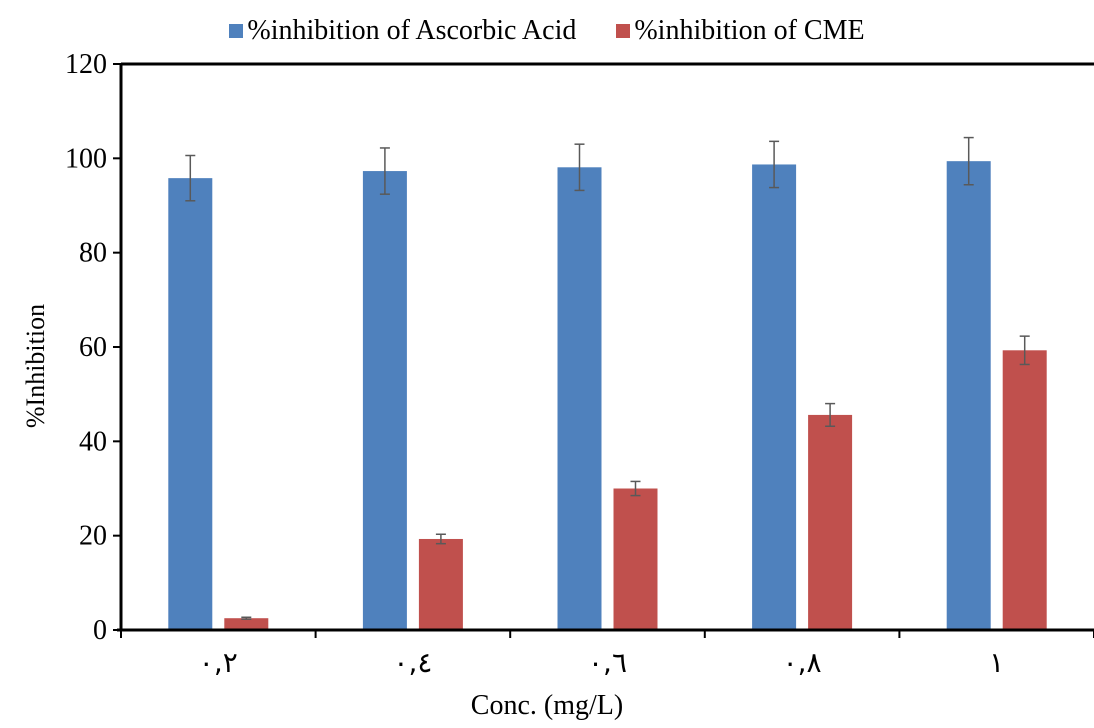 The image size is (1094, 728). Describe the element at coordinates (86, 158) in the screenshot. I see `y-tick-label-5: 100` at that location.